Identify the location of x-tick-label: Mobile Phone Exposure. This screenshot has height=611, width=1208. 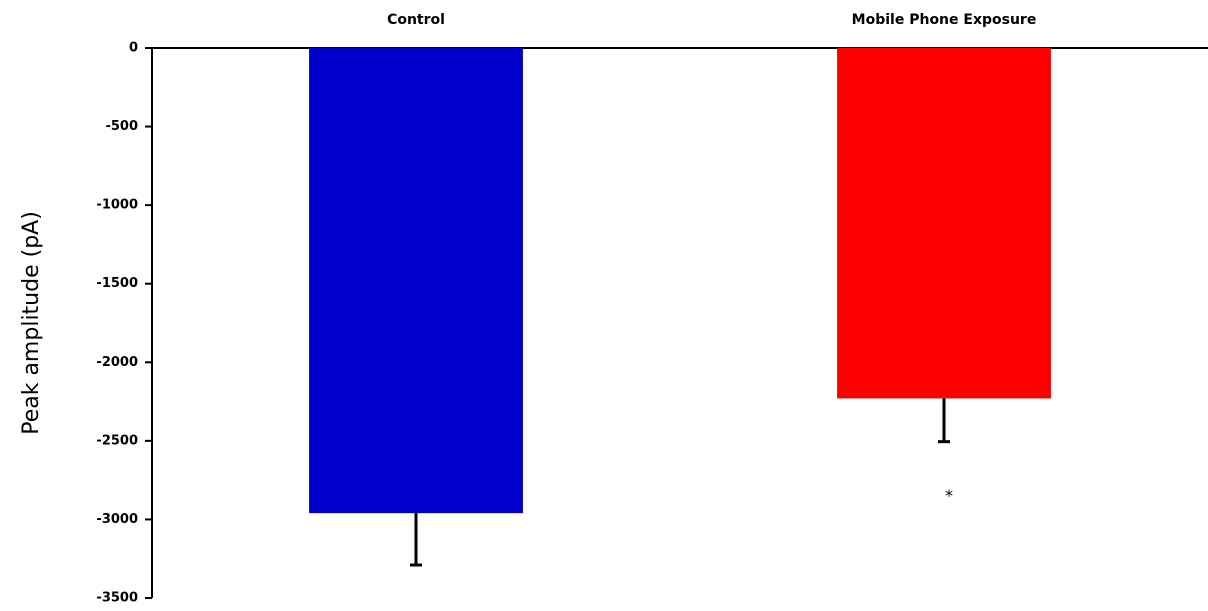
(944, 20).